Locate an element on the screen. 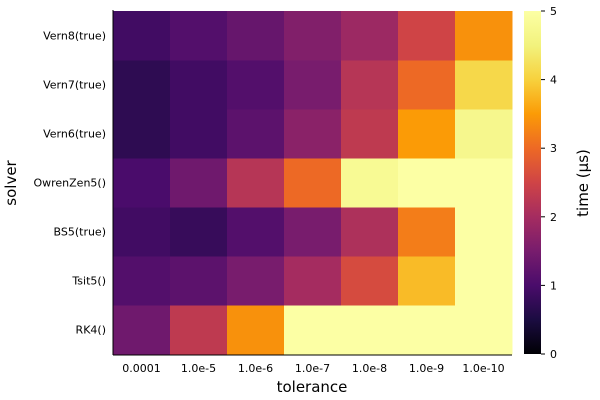 Image resolution: width=600 pixels, height=400 pixels. colorbar-ticks: 0 1 2 3 4 5 is located at coordinates (549, 183).